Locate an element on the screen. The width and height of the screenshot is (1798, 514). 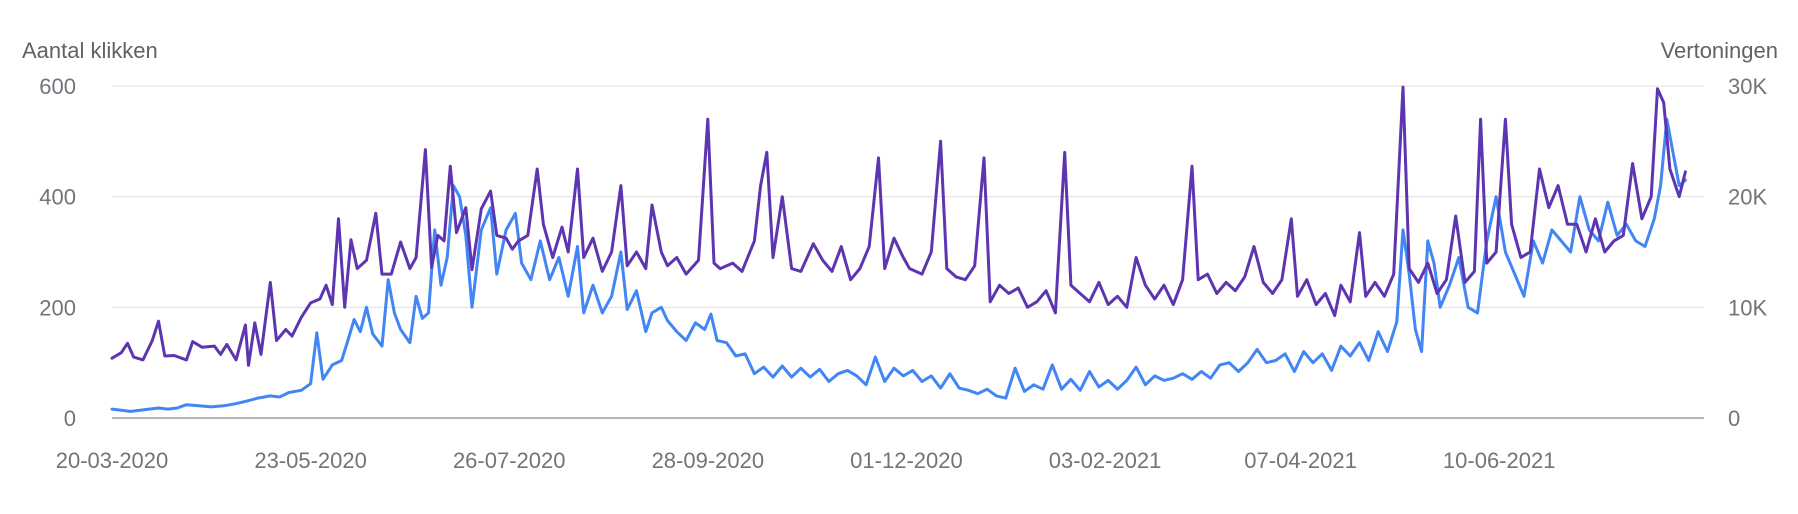
right-tick-label: 10K is located at coordinates (1747, 307).